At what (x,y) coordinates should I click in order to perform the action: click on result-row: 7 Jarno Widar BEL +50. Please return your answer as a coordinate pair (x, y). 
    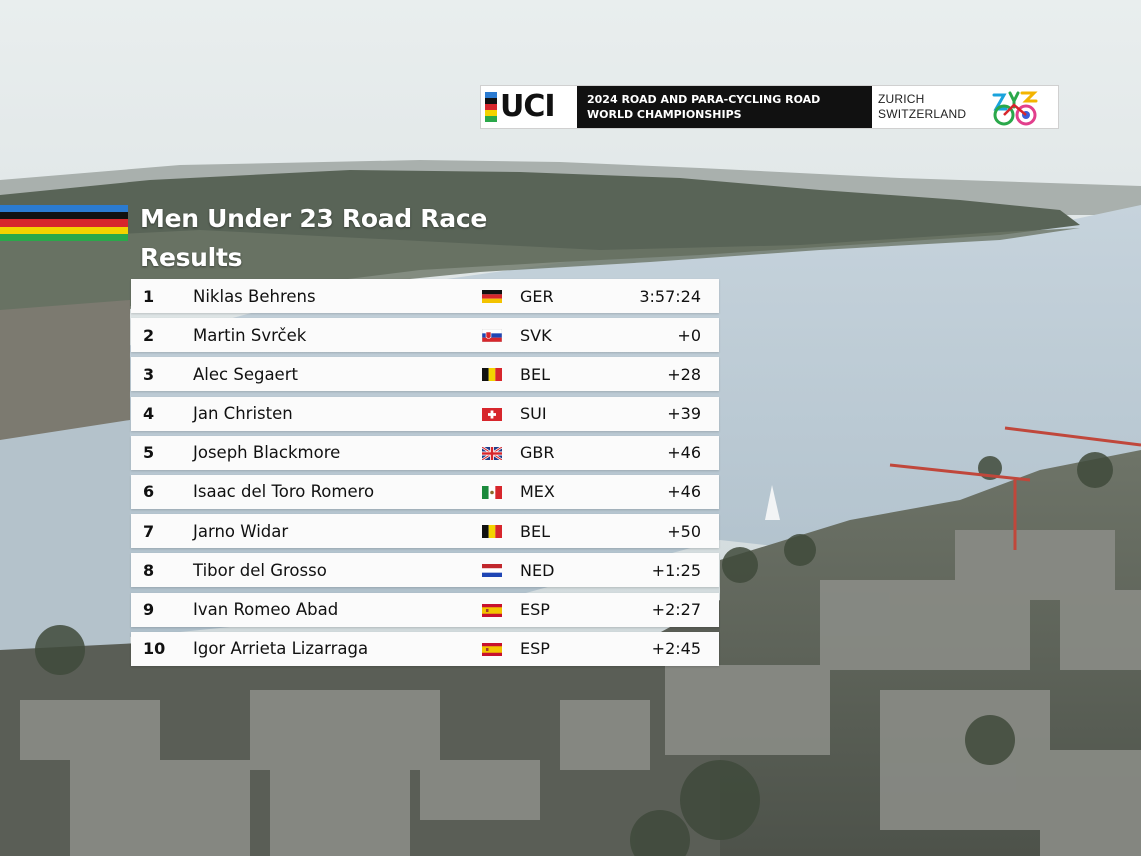
    Looking at the image, I should click on (425, 531).